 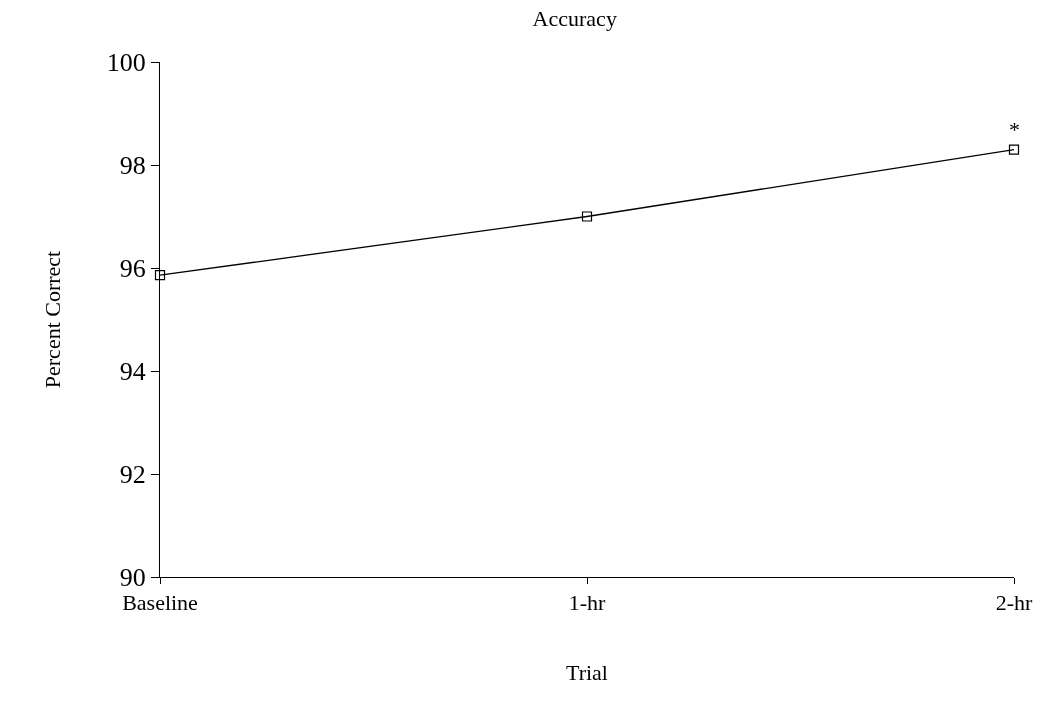 What do you see at coordinates (52, 319) in the screenshot?
I see `y-axis-title: Percent Correct` at bounding box center [52, 319].